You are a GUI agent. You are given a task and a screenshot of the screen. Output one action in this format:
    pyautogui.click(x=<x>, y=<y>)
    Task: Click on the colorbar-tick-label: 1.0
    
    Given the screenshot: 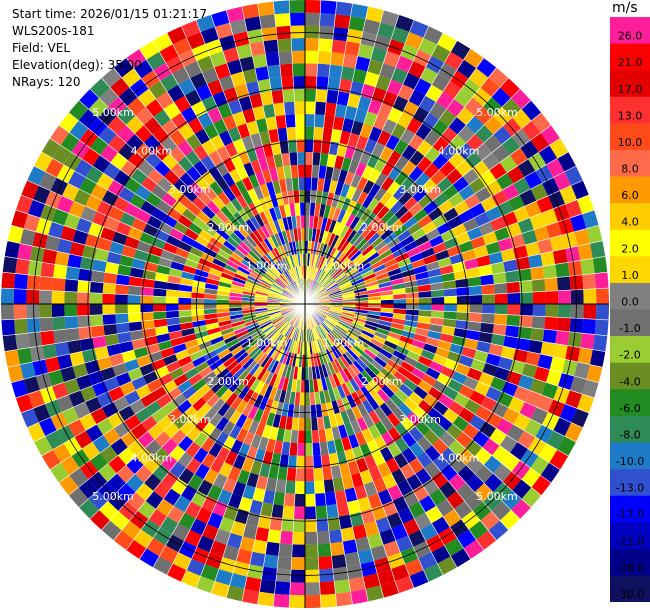 What is the action you would take?
    pyautogui.click(x=630, y=275)
    